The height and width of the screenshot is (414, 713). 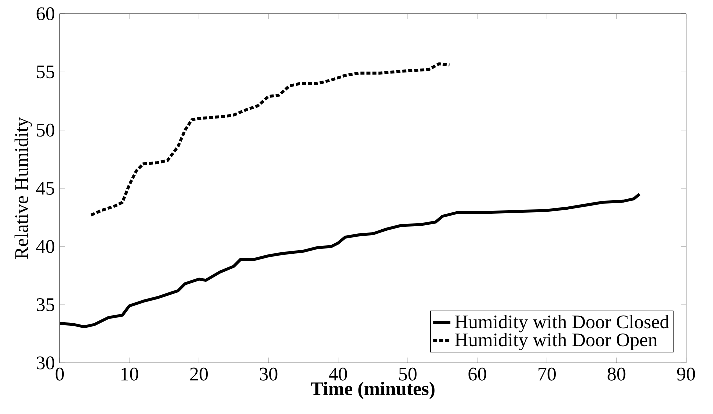 I want to click on y-tick-label: 55, so click(x=46, y=72).